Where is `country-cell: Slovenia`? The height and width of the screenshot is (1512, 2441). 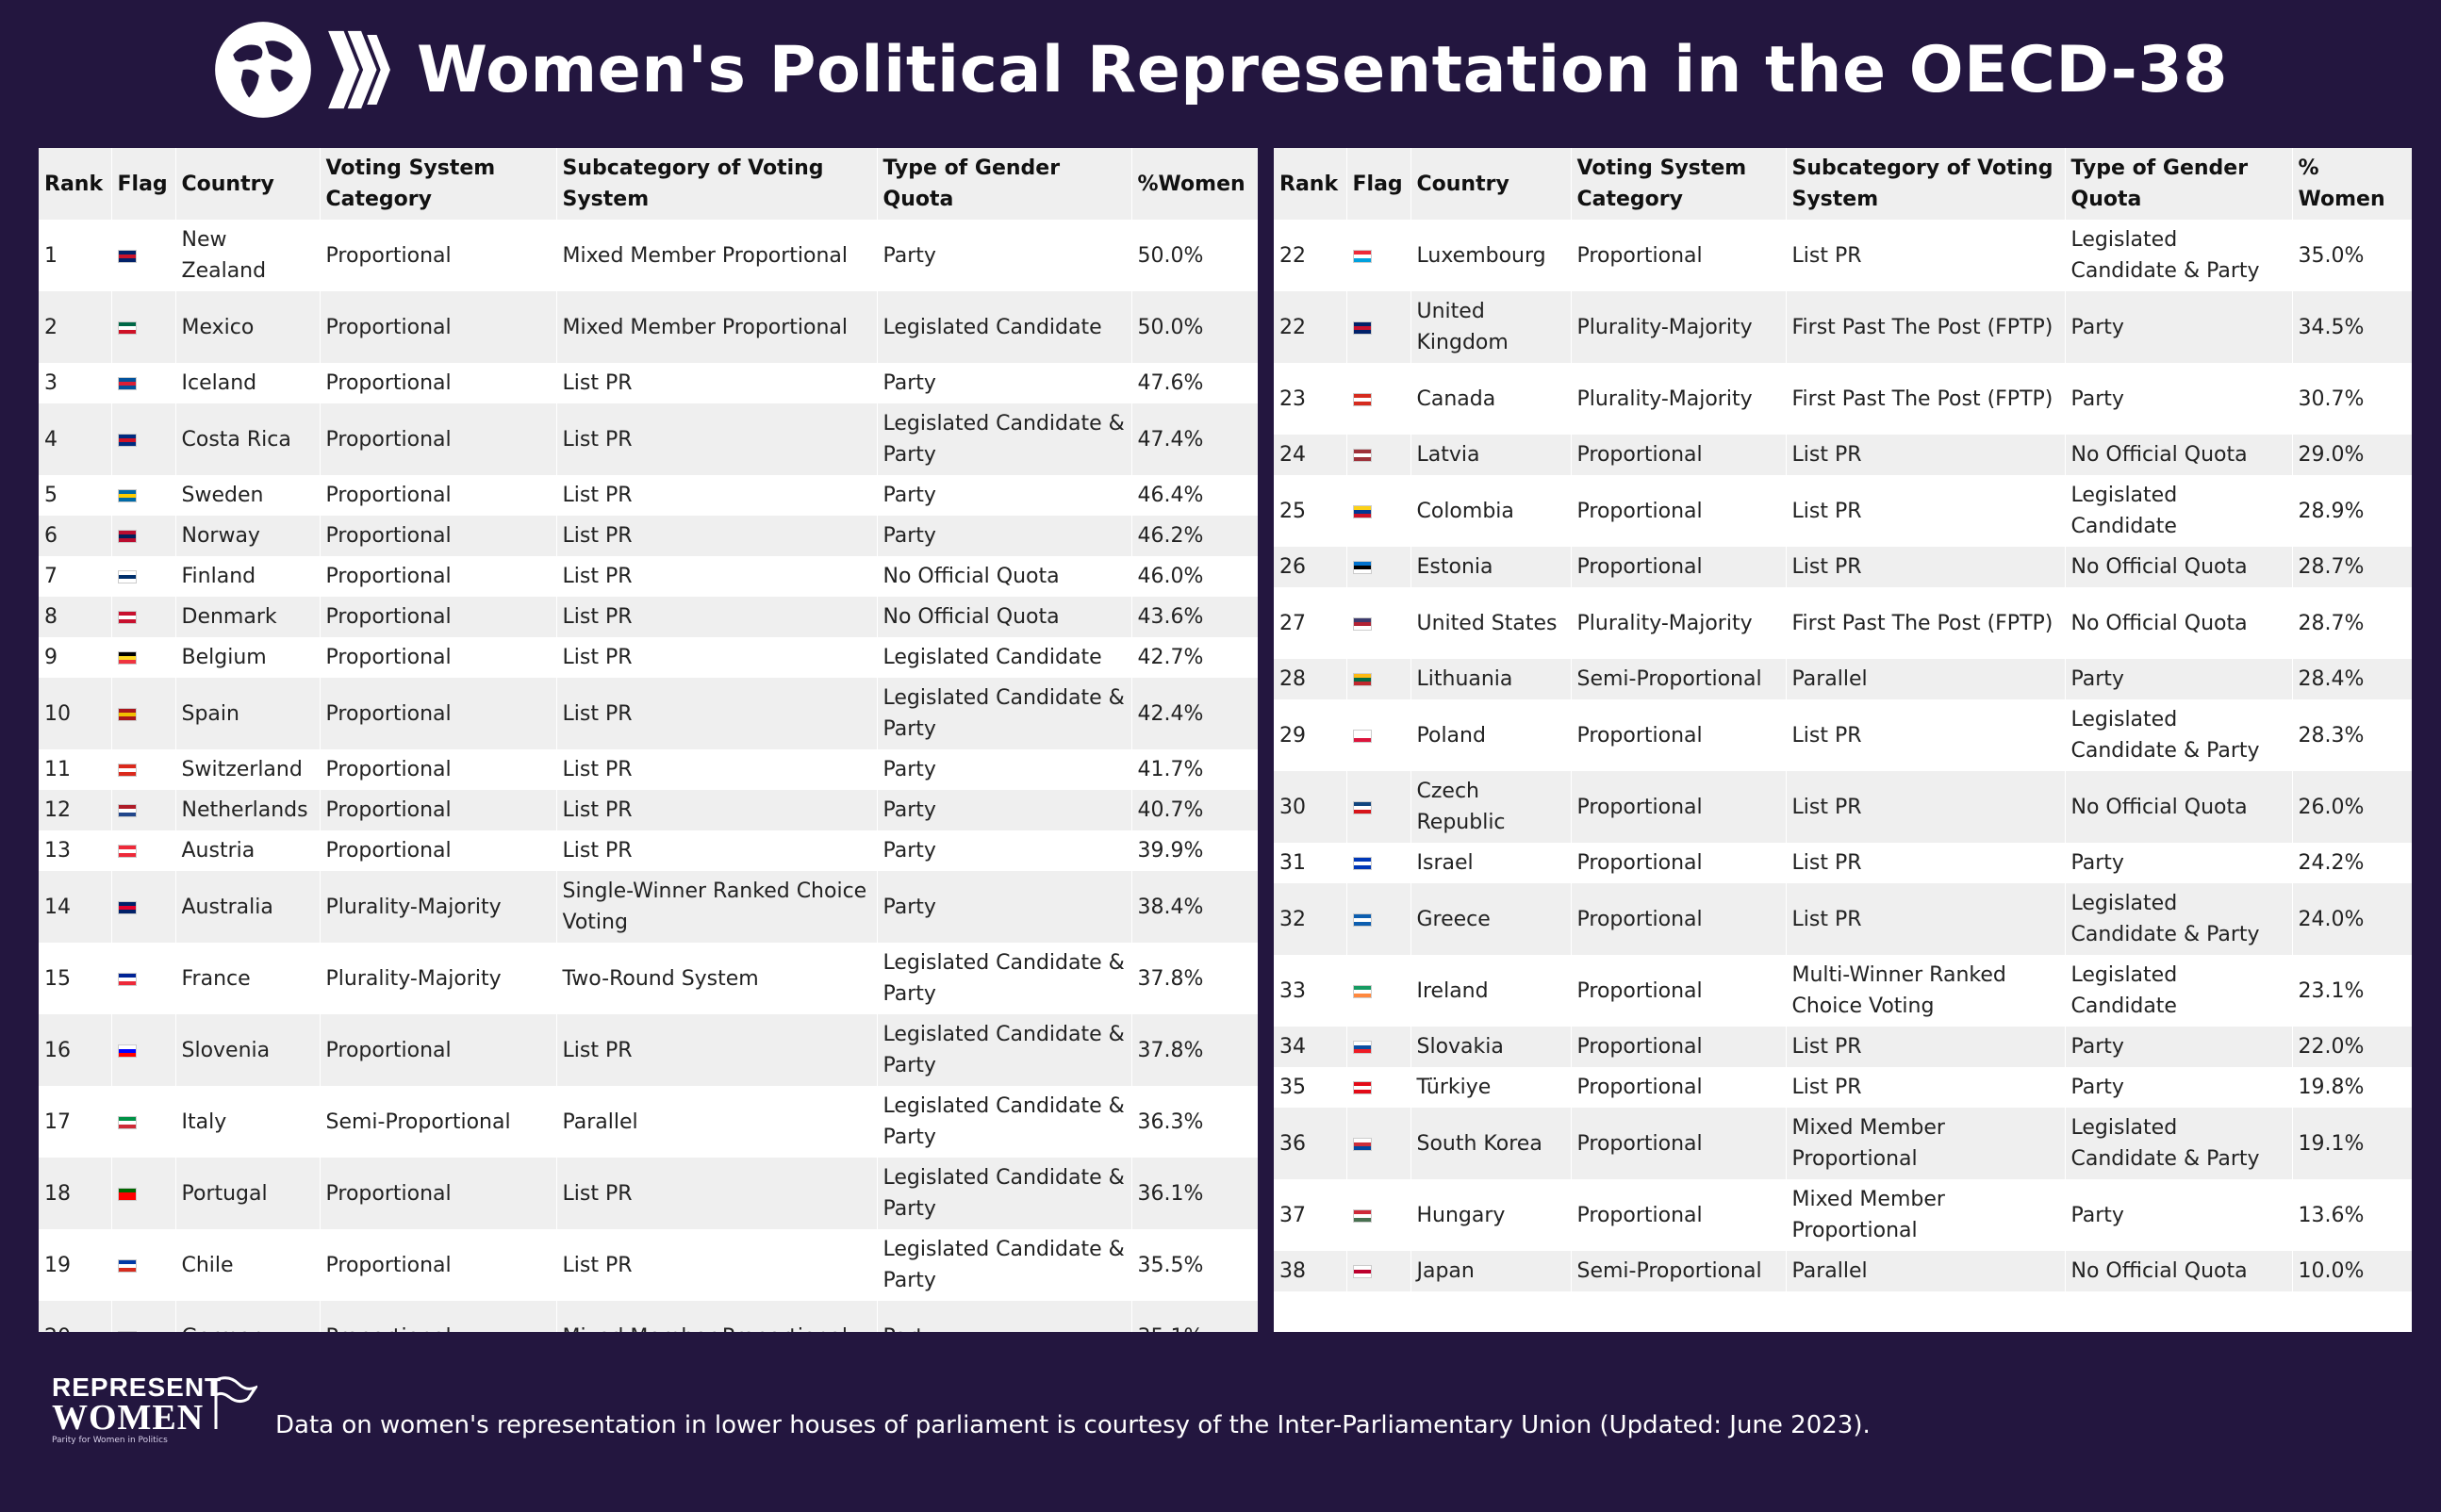
country-cell: Slovenia is located at coordinates (248, 1050).